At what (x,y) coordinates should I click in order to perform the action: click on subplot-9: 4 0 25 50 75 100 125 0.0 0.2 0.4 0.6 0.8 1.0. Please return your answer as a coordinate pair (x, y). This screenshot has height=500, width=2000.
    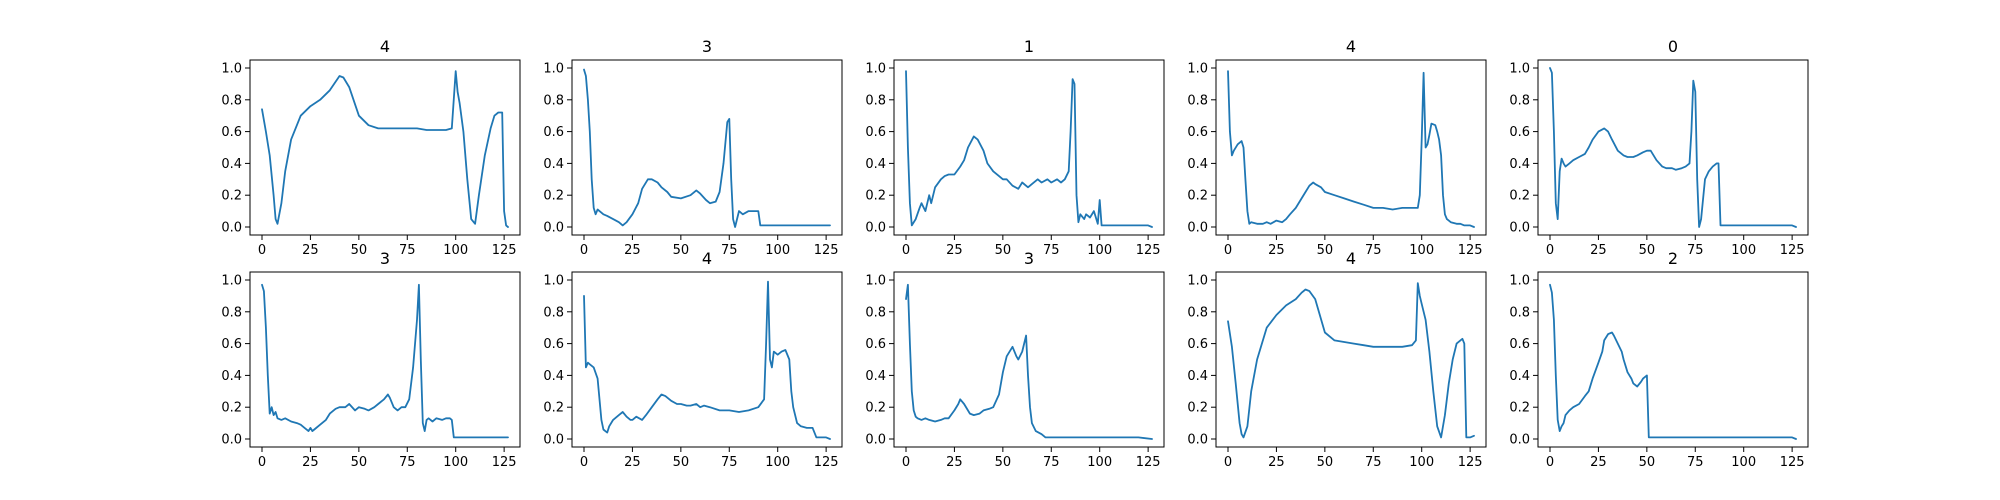
    Looking at the image, I should click on (1337, 359).